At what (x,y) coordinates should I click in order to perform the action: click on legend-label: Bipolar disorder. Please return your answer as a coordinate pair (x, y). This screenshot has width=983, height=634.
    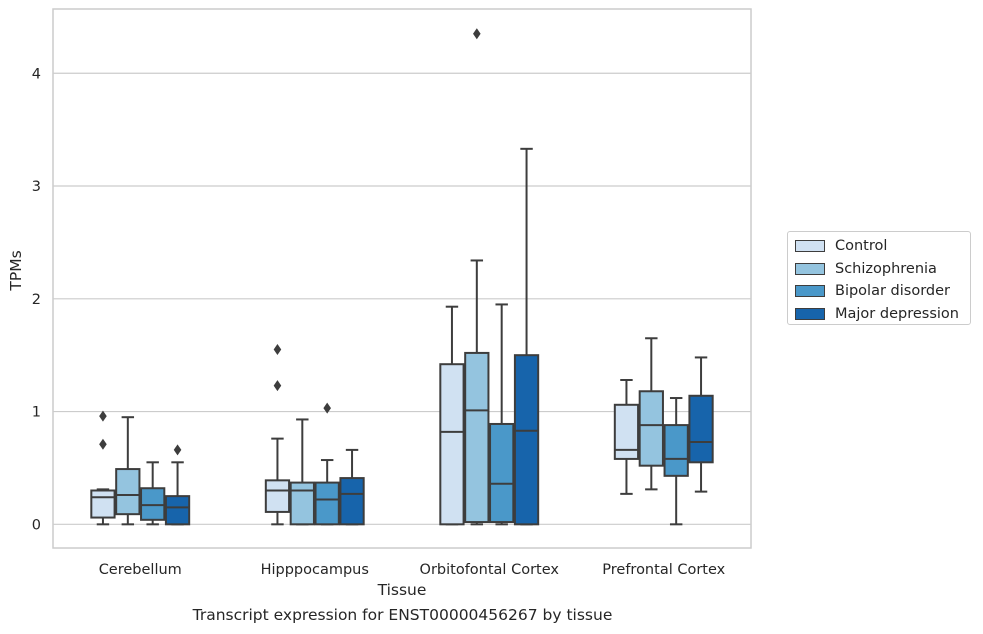
    Looking at the image, I should click on (892, 291).